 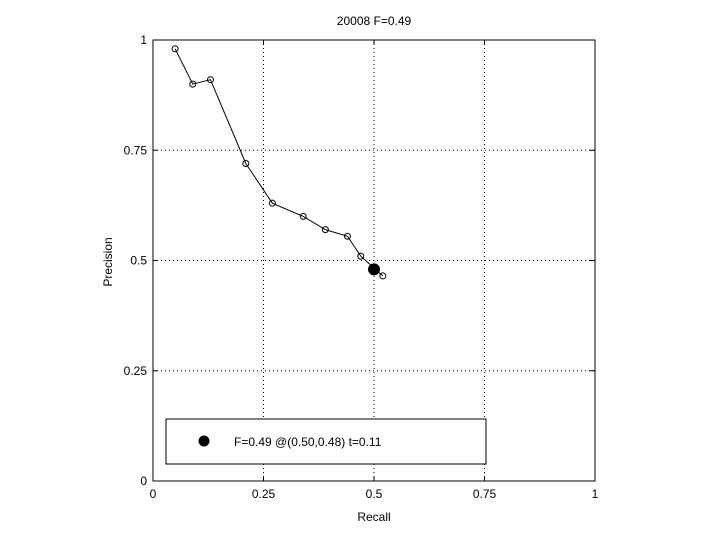 I want to click on y-tick-label: 0, so click(x=143, y=481).